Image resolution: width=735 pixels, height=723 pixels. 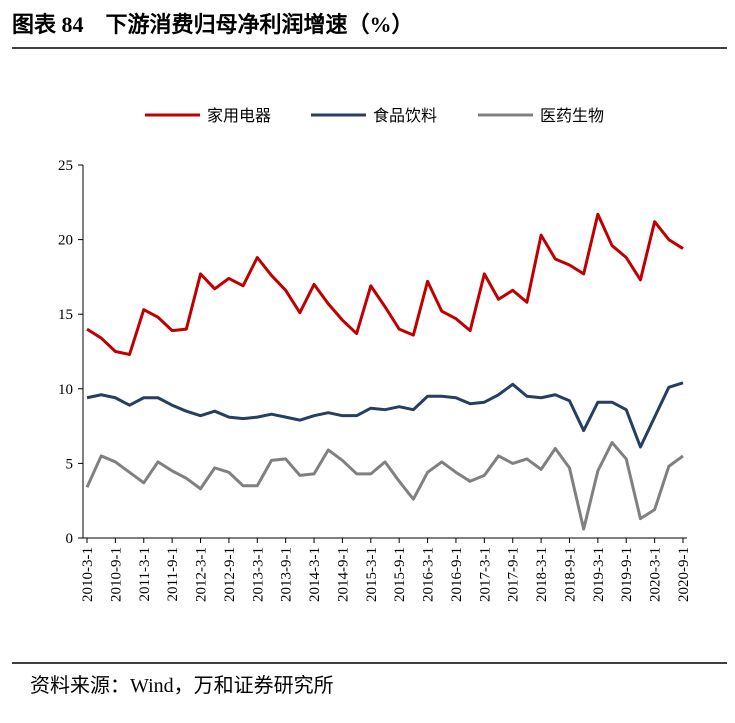 What do you see at coordinates (182, 685) in the screenshot?
I see `source-note: 资料来源：Wind，万和证券研究所` at bounding box center [182, 685].